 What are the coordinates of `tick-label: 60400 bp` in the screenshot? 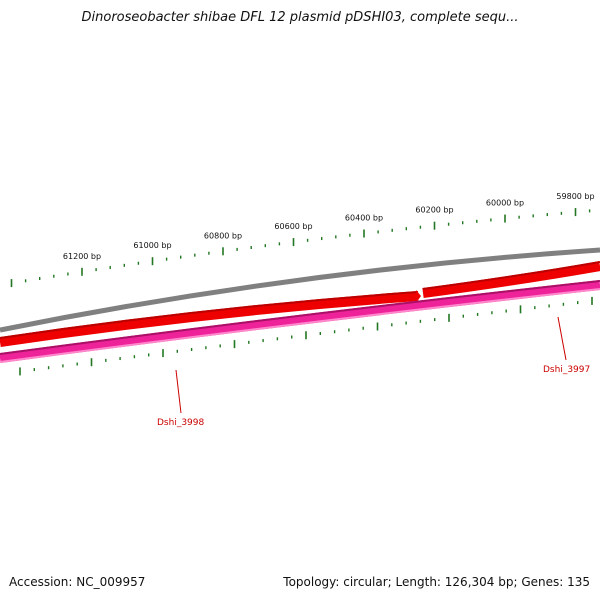 It's located at (364, 218).